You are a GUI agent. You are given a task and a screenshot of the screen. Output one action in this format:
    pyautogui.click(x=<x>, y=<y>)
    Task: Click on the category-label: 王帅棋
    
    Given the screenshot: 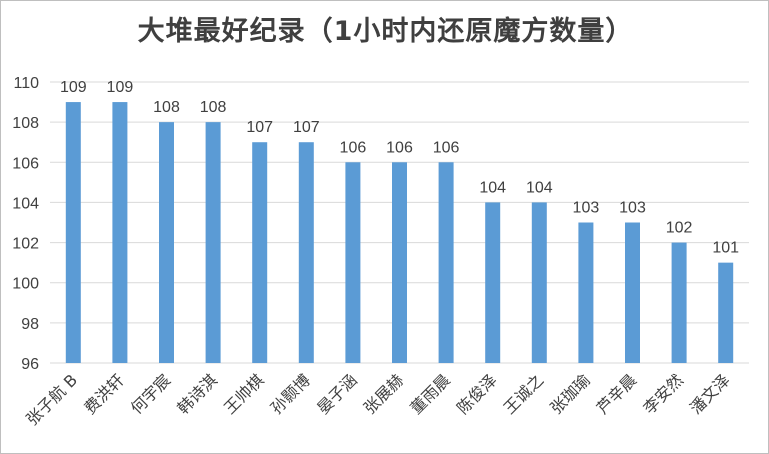 What is the action you would take?
    pyautogui.click(x=243, y=393)
    